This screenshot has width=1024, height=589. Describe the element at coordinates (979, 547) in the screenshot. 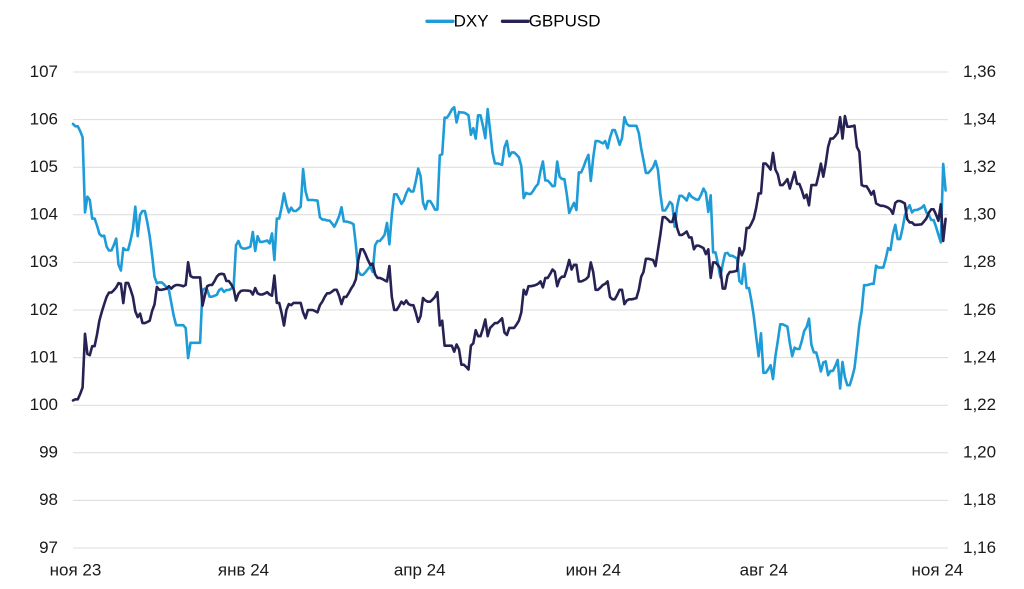

I see `svg-text: 1,16` at that location.